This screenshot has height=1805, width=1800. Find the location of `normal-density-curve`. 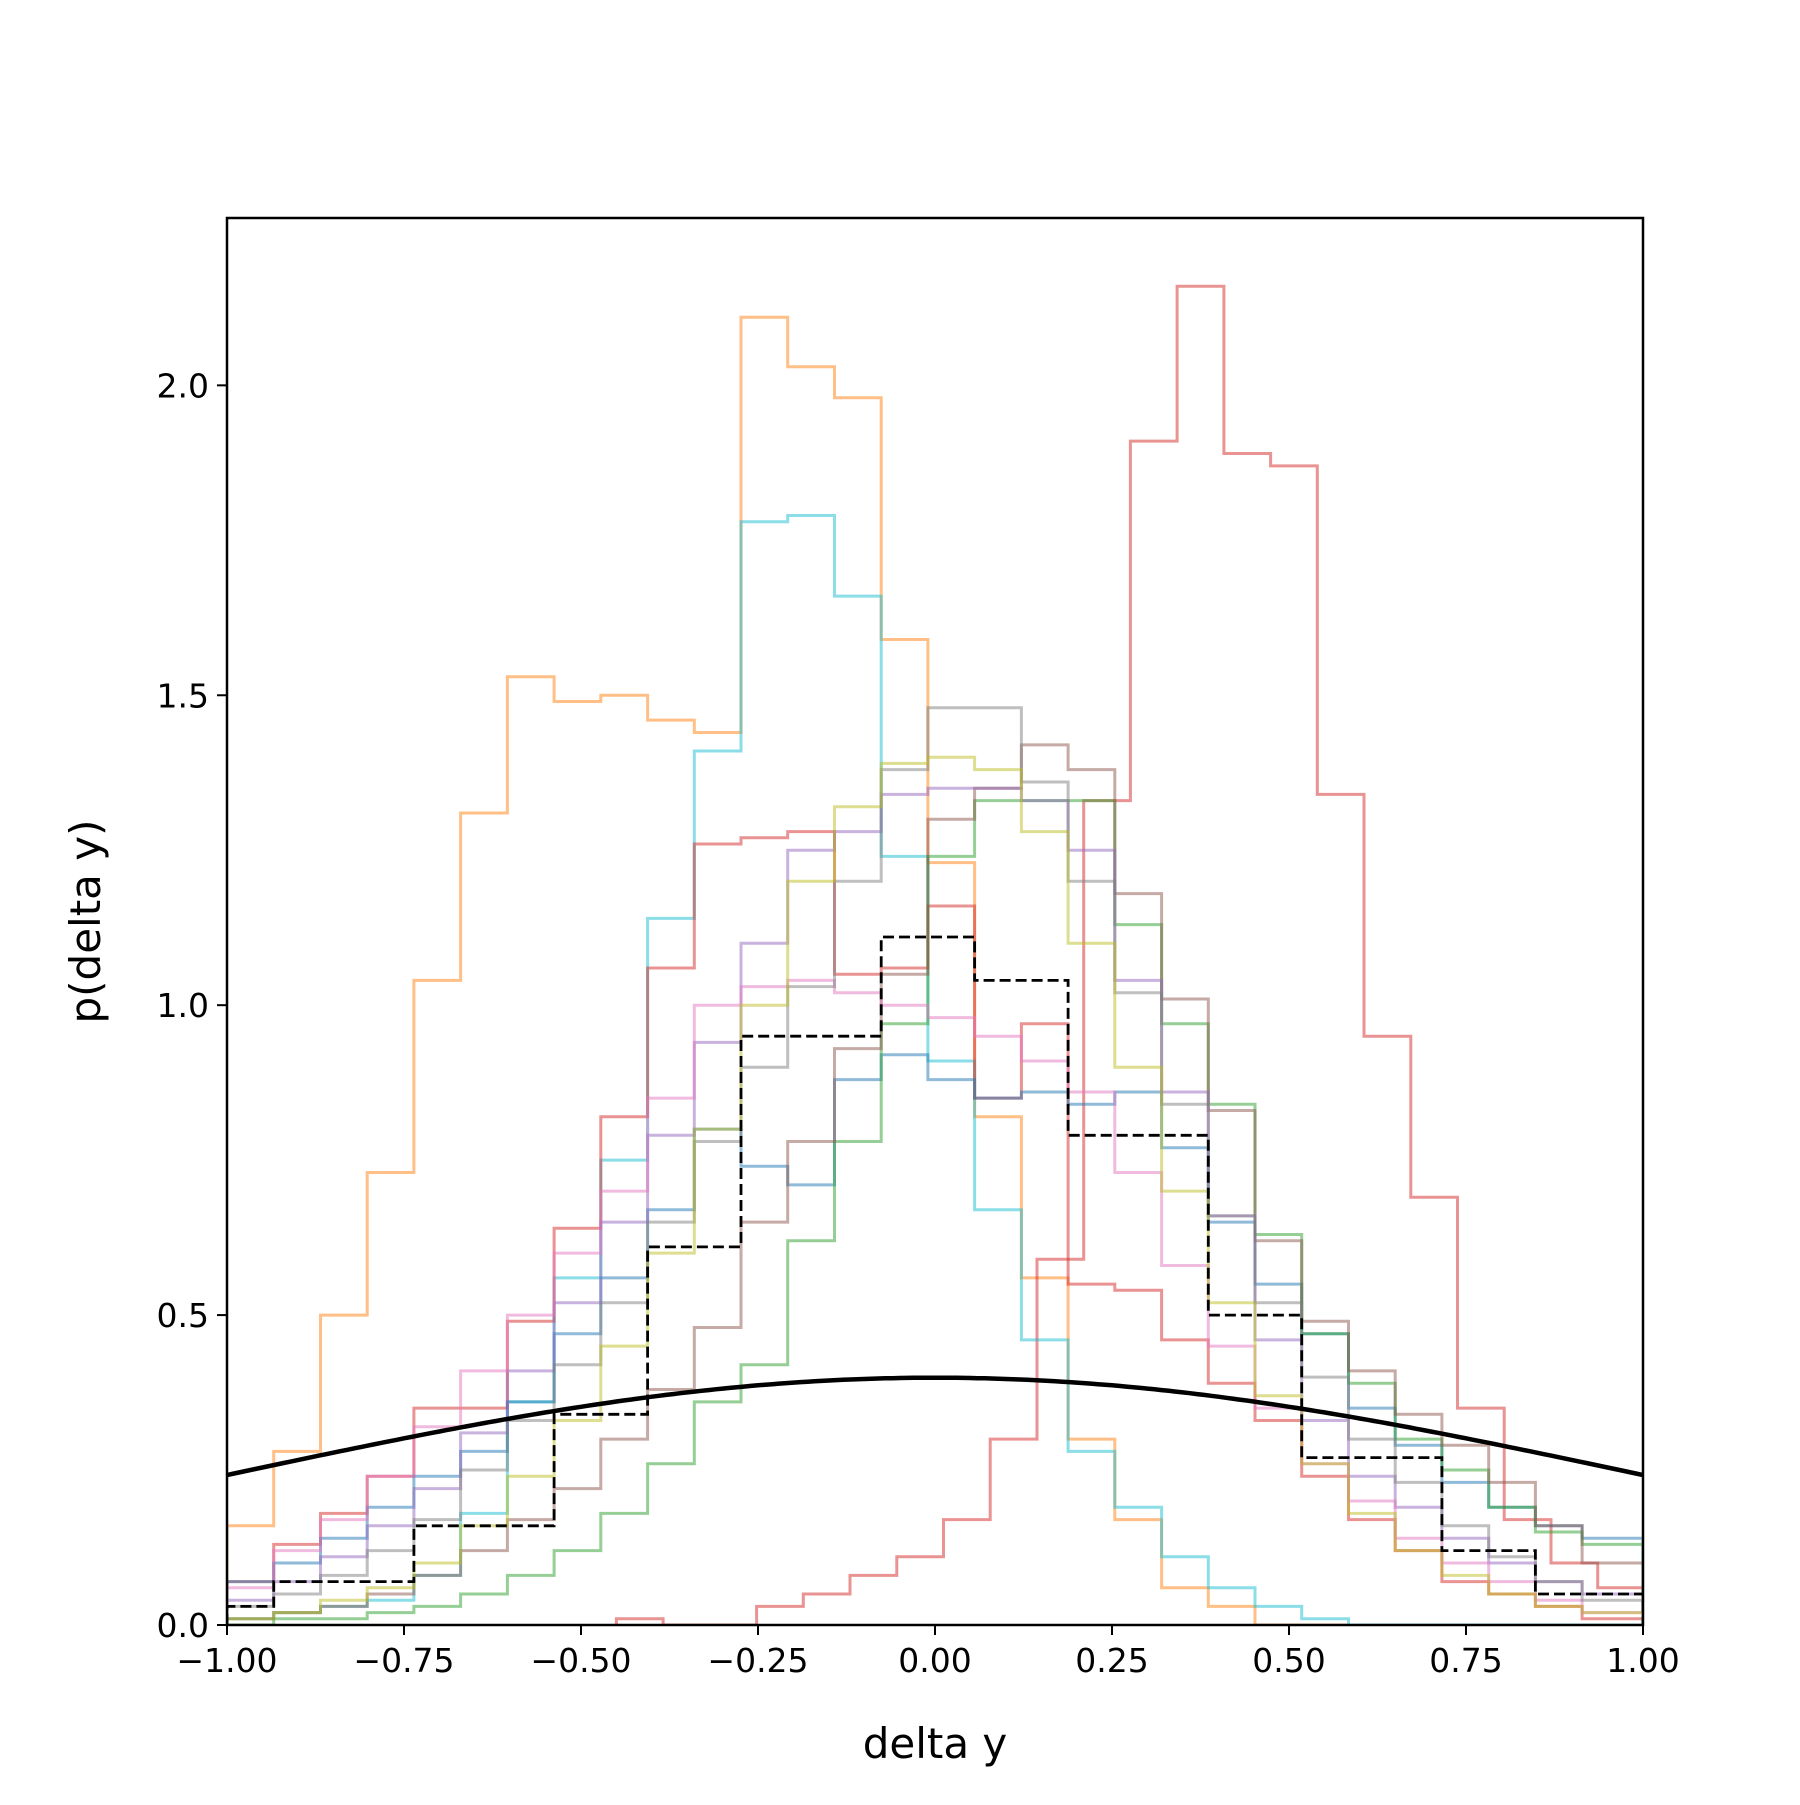

normal-density-curve is located at coordinates (935, 1426).